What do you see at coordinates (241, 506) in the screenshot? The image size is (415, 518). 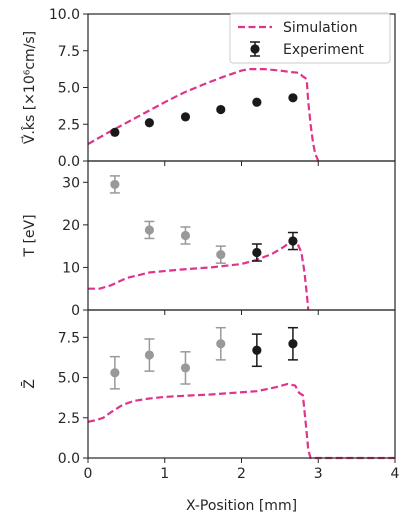 I see `x-axis-label: X-Position [mm]` at bounding box center [241, 506].